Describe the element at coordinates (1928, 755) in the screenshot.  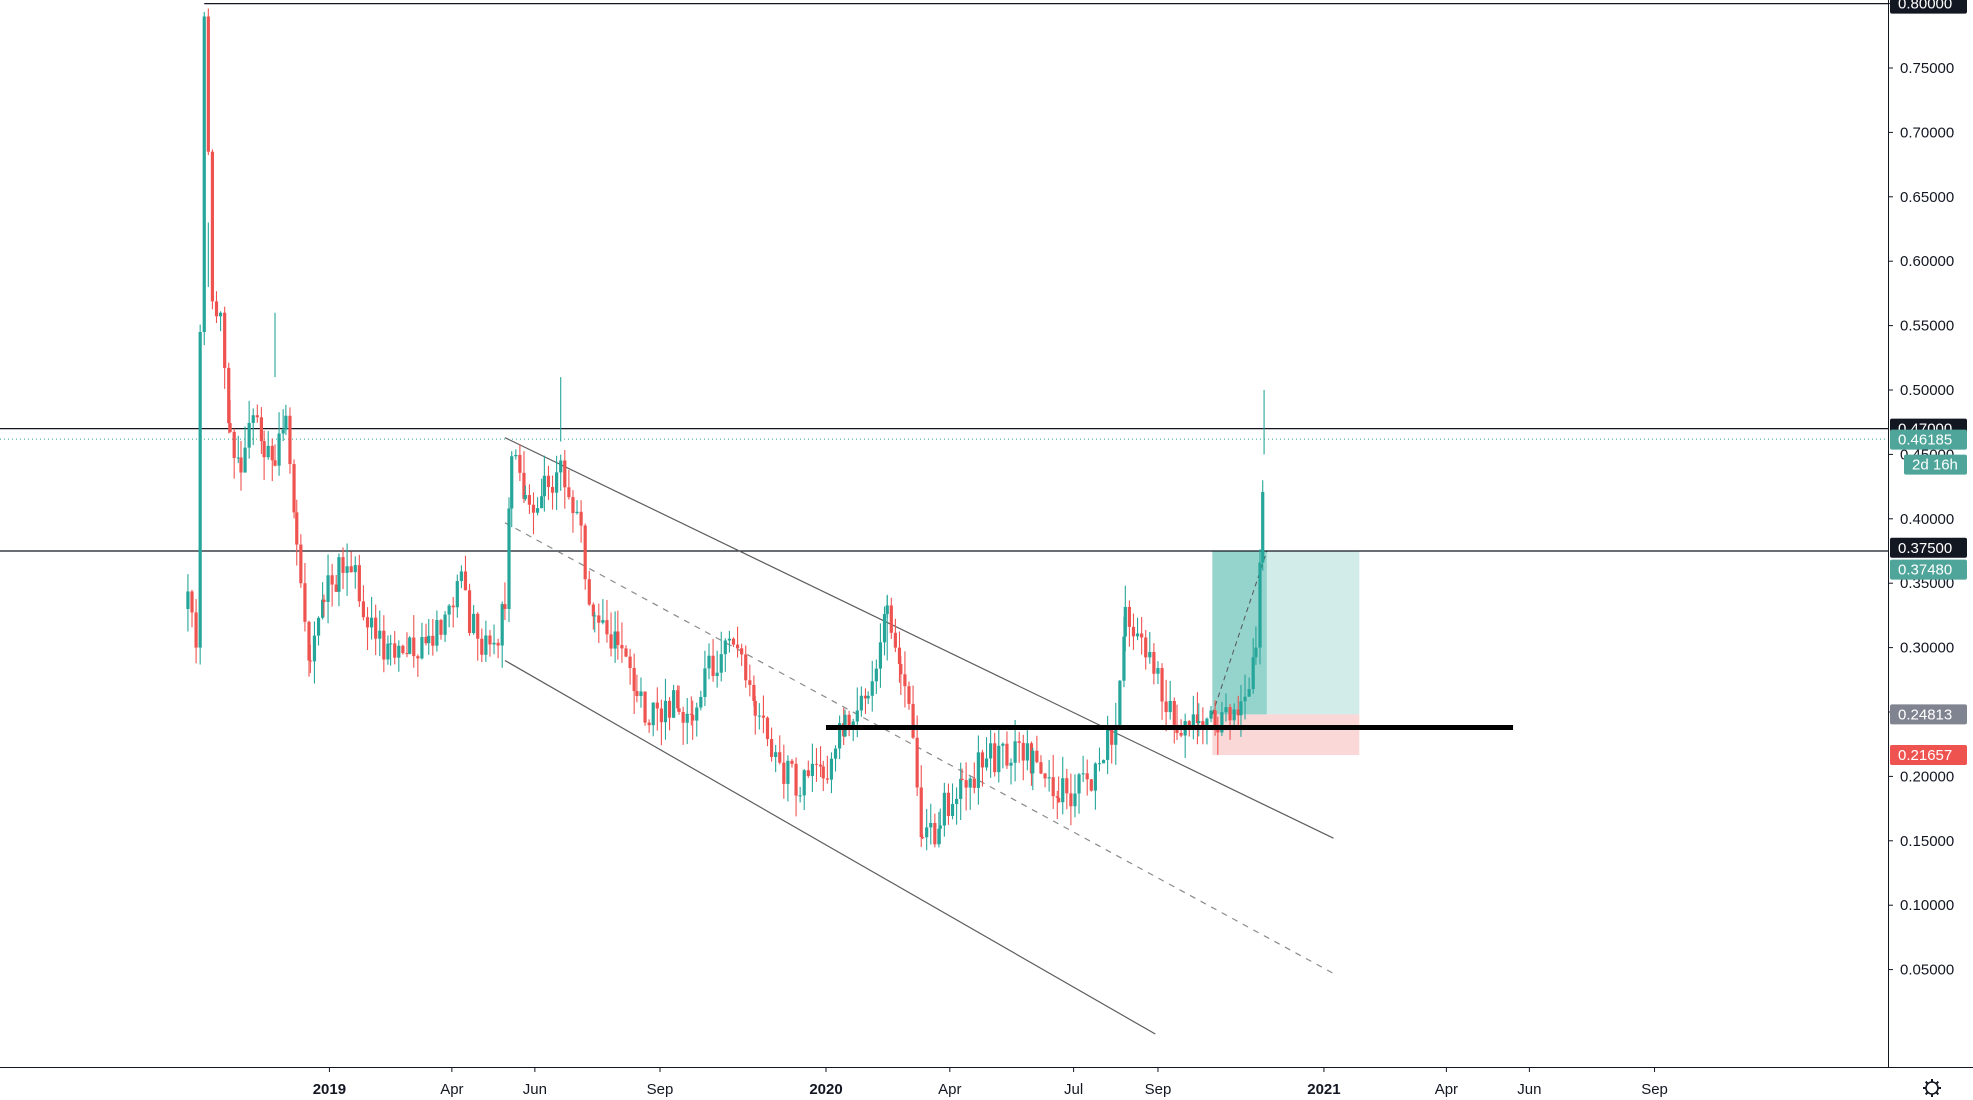
I see `price-tag: 0.21657` at that location.